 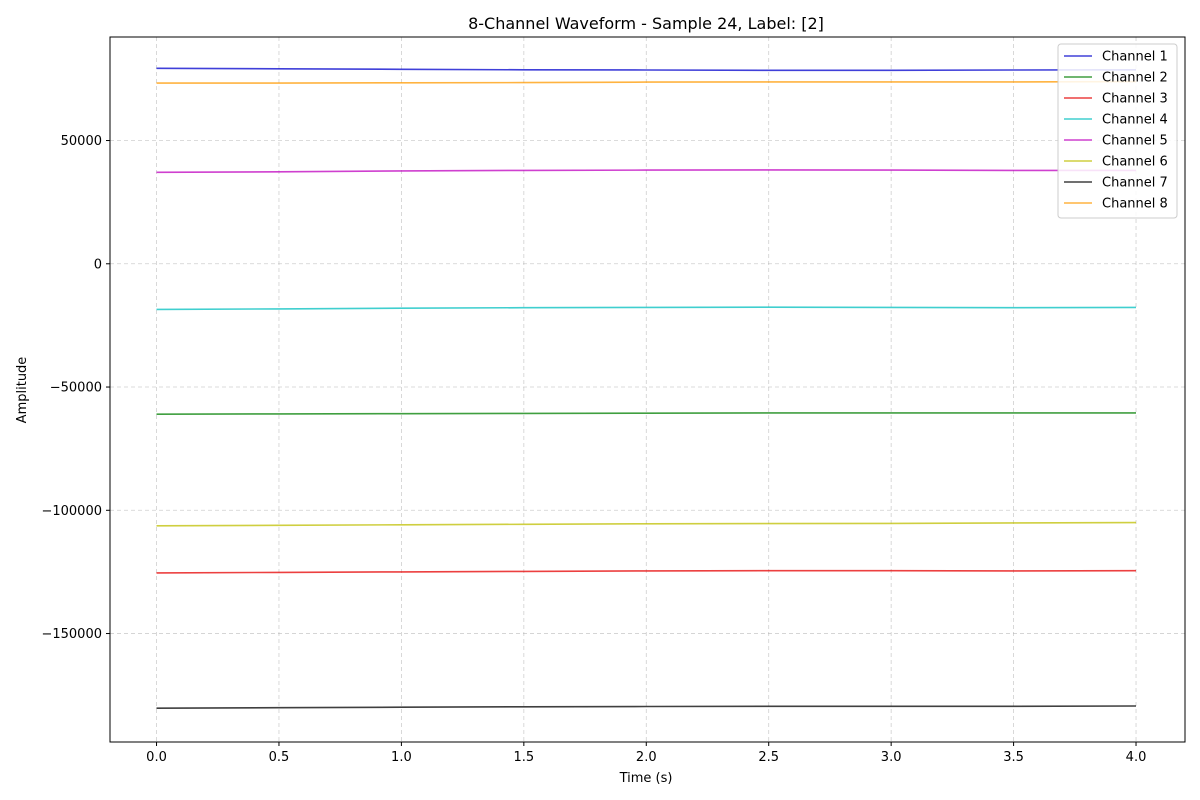 I want to click on x-tick-label: 1.0, so click(x=401, y=757).